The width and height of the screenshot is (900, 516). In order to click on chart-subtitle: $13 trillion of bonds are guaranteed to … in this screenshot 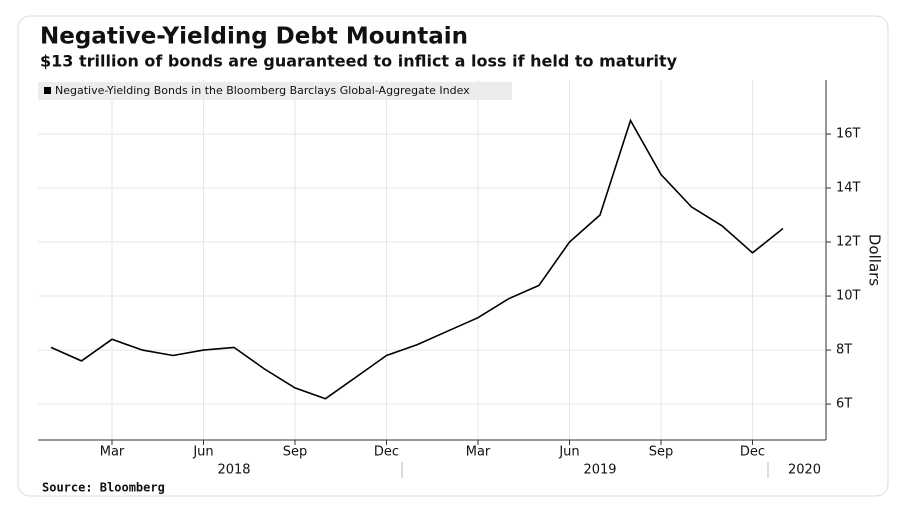, I will do `click(359, 61)`.